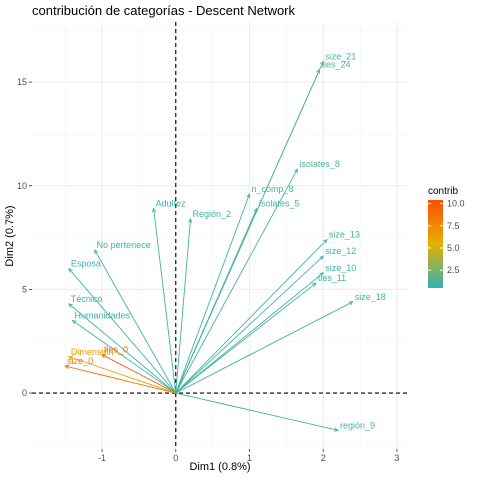  What do you see at coordinates (357, 425) in the screenshot?
I see `category-label: región_9` at bounding box center [357, 425].